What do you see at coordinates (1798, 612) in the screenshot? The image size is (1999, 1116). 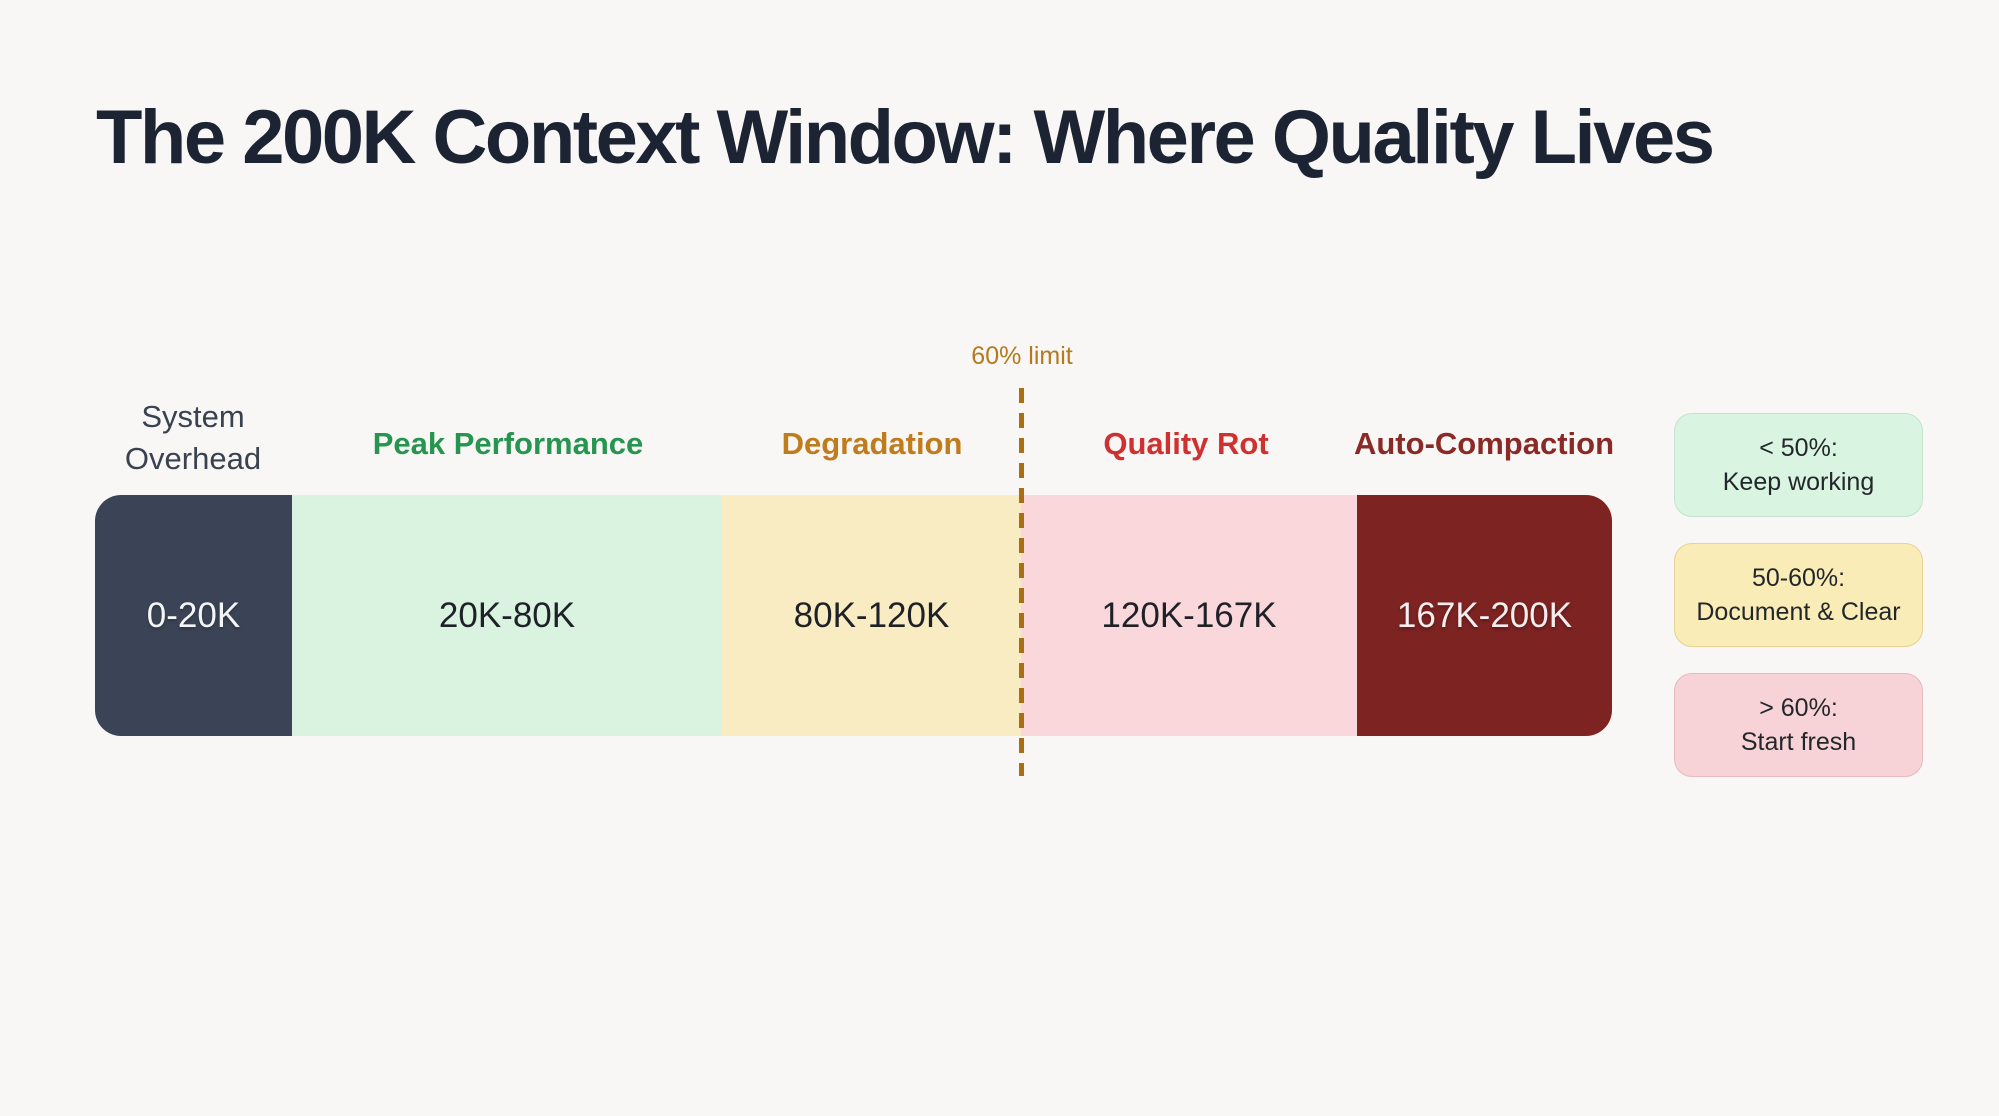 I see `legend-action-text: Document & Clear` at bounding box center [1798, 612].